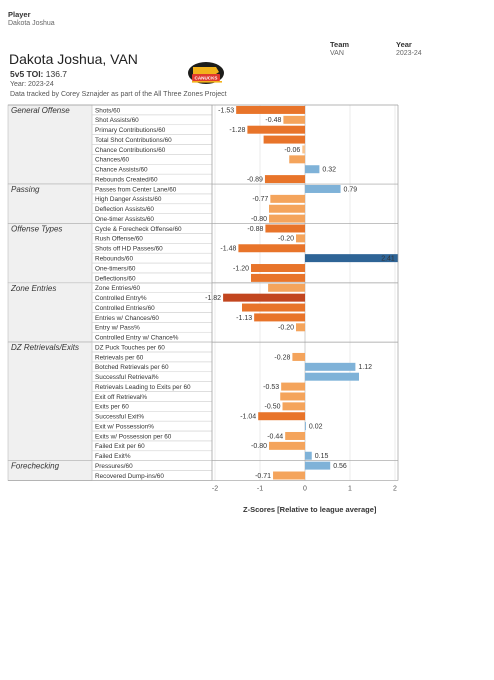 The width and height of the screenshot is (494, 680). What do you see at coordinates (260, 488) in the screenshot?
I see `x-tick-label: -1` at bounding box center [260, 488].